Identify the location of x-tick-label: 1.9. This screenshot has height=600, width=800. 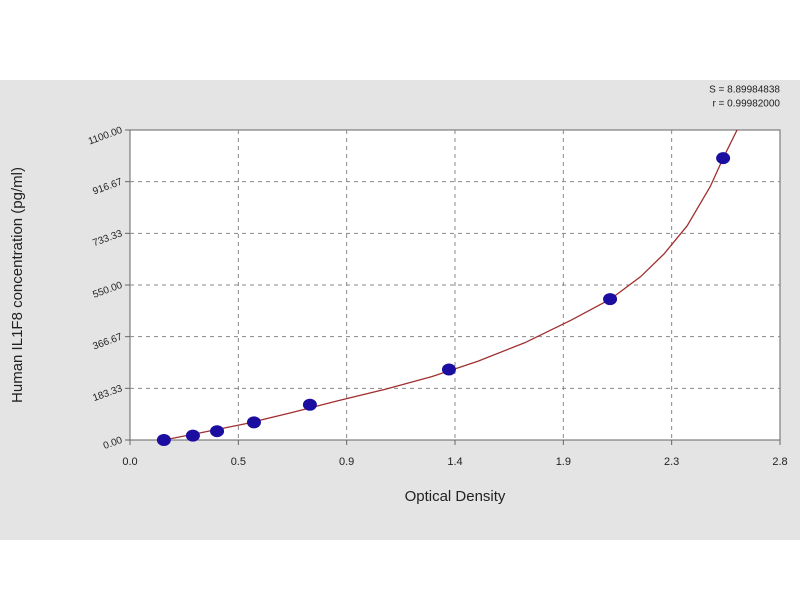
(563, 462).